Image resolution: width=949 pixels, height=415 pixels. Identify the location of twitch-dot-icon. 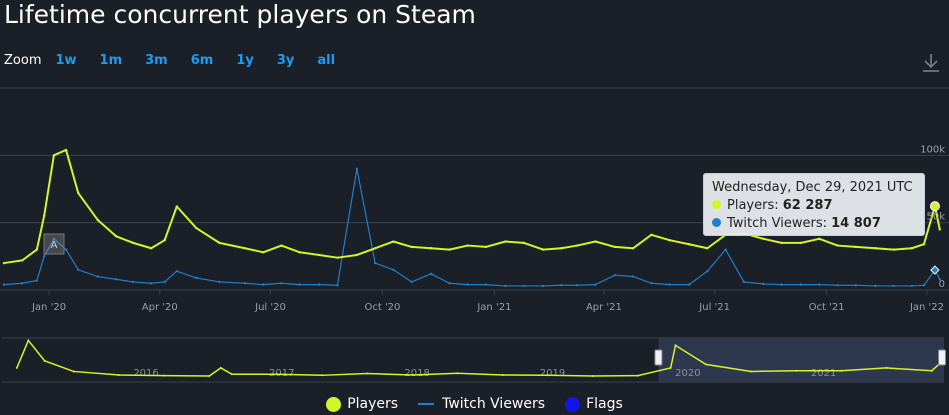
(716, 222).